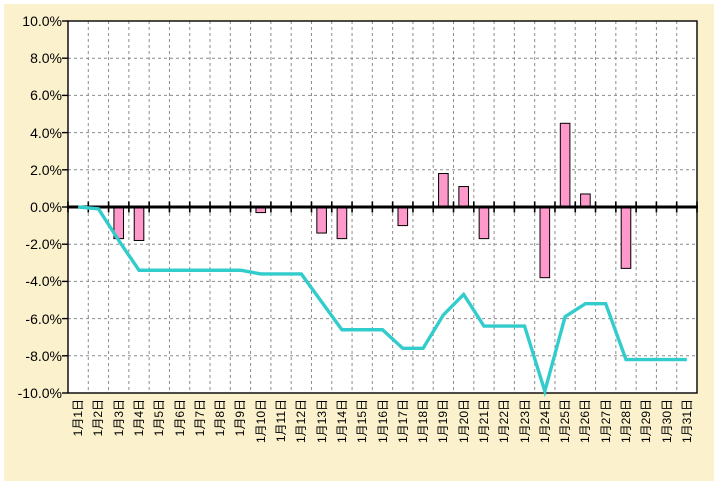 The image size is (718, 485). I want to click on y-tick-label: -10.0%, so click(39, 393).